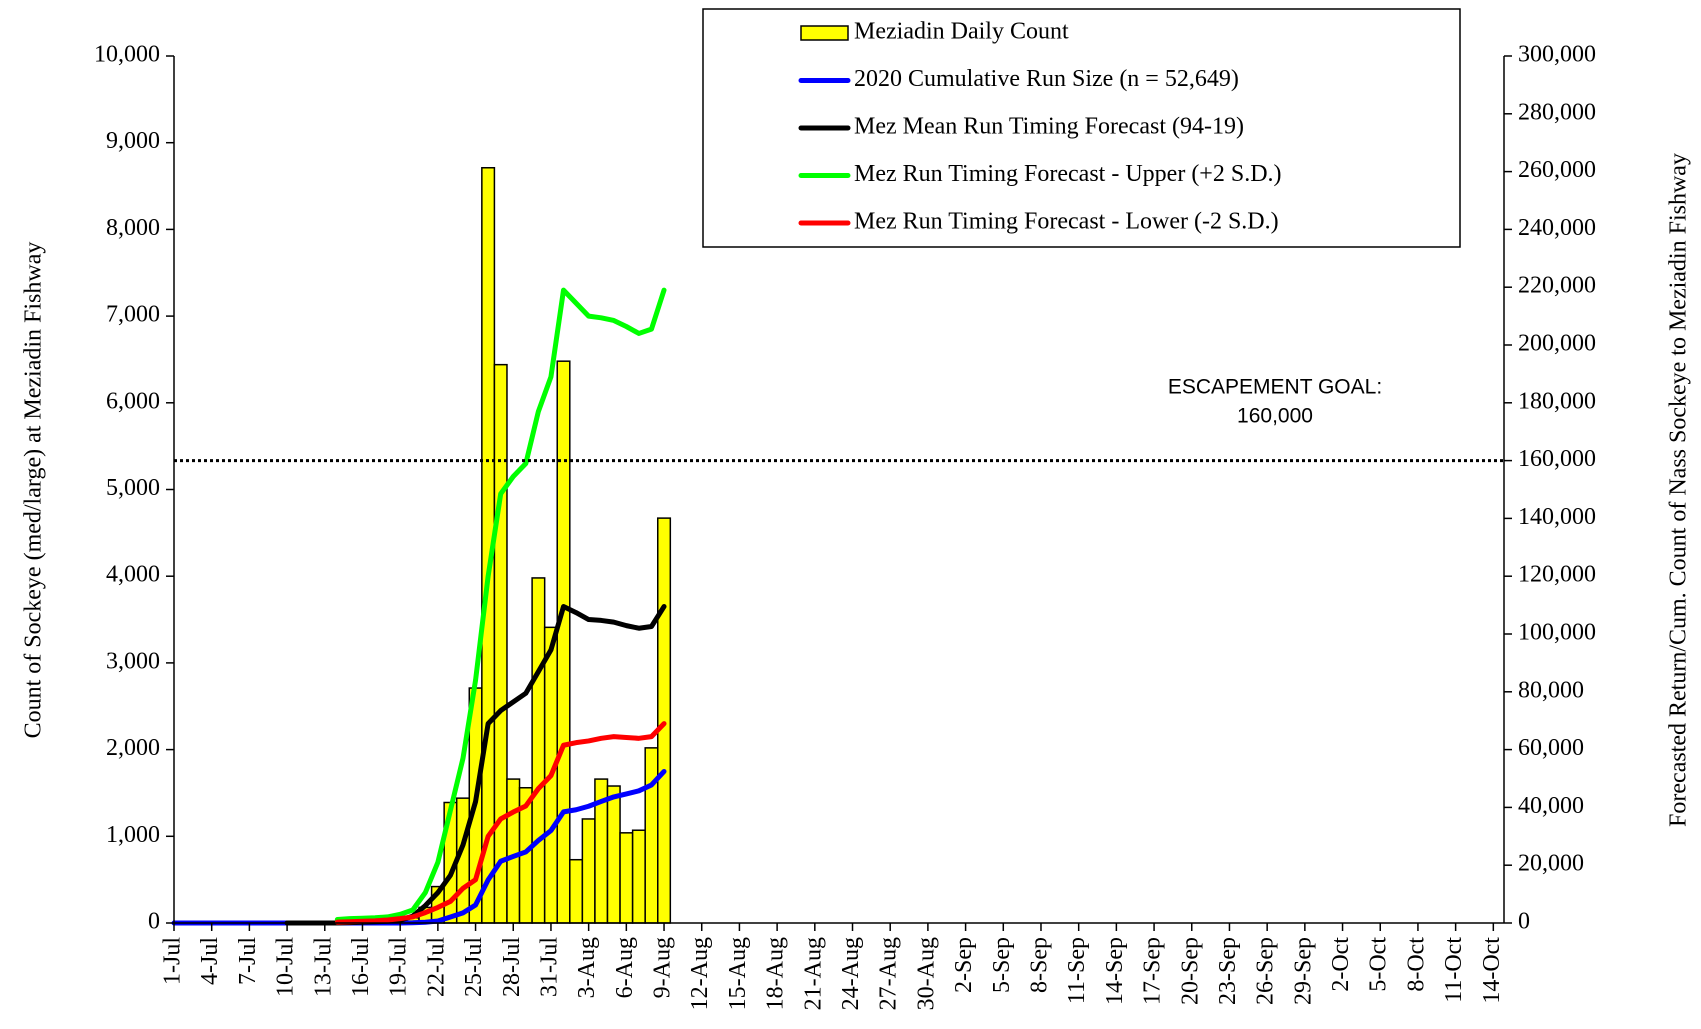 This screenshot has width=1701, height=1029. What do you see at coordinates (210, 961) in the screenshot?
I see `x-tick-label: 4-Jul` at bounding box center [210, 961].